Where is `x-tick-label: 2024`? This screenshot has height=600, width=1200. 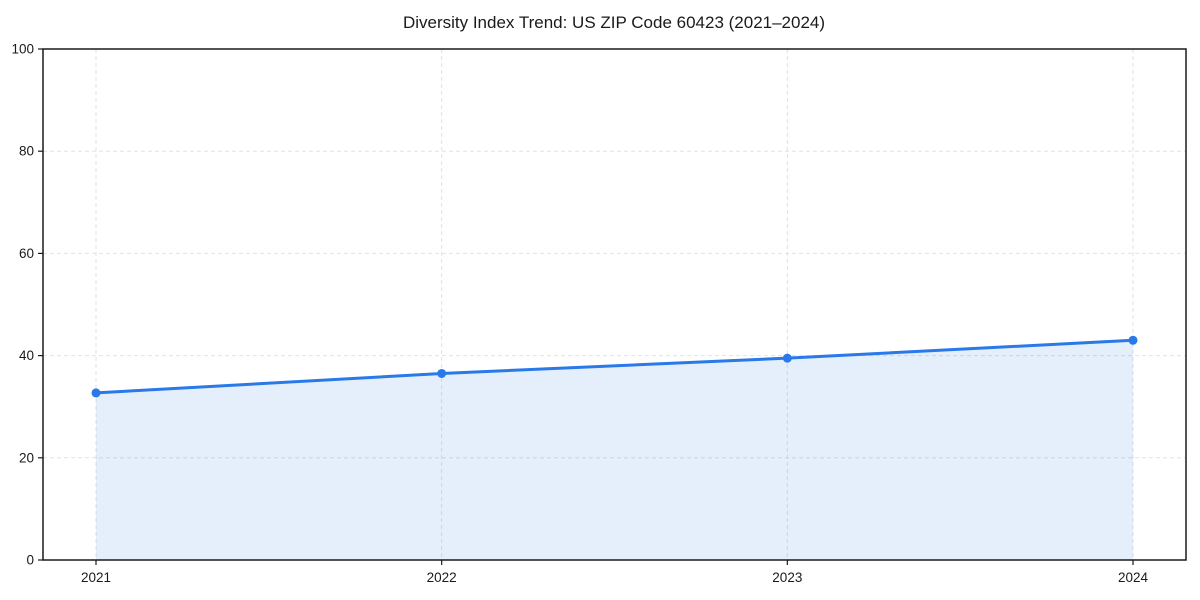
x-tick-label: 2024 is located at coordinates (1133, 577).